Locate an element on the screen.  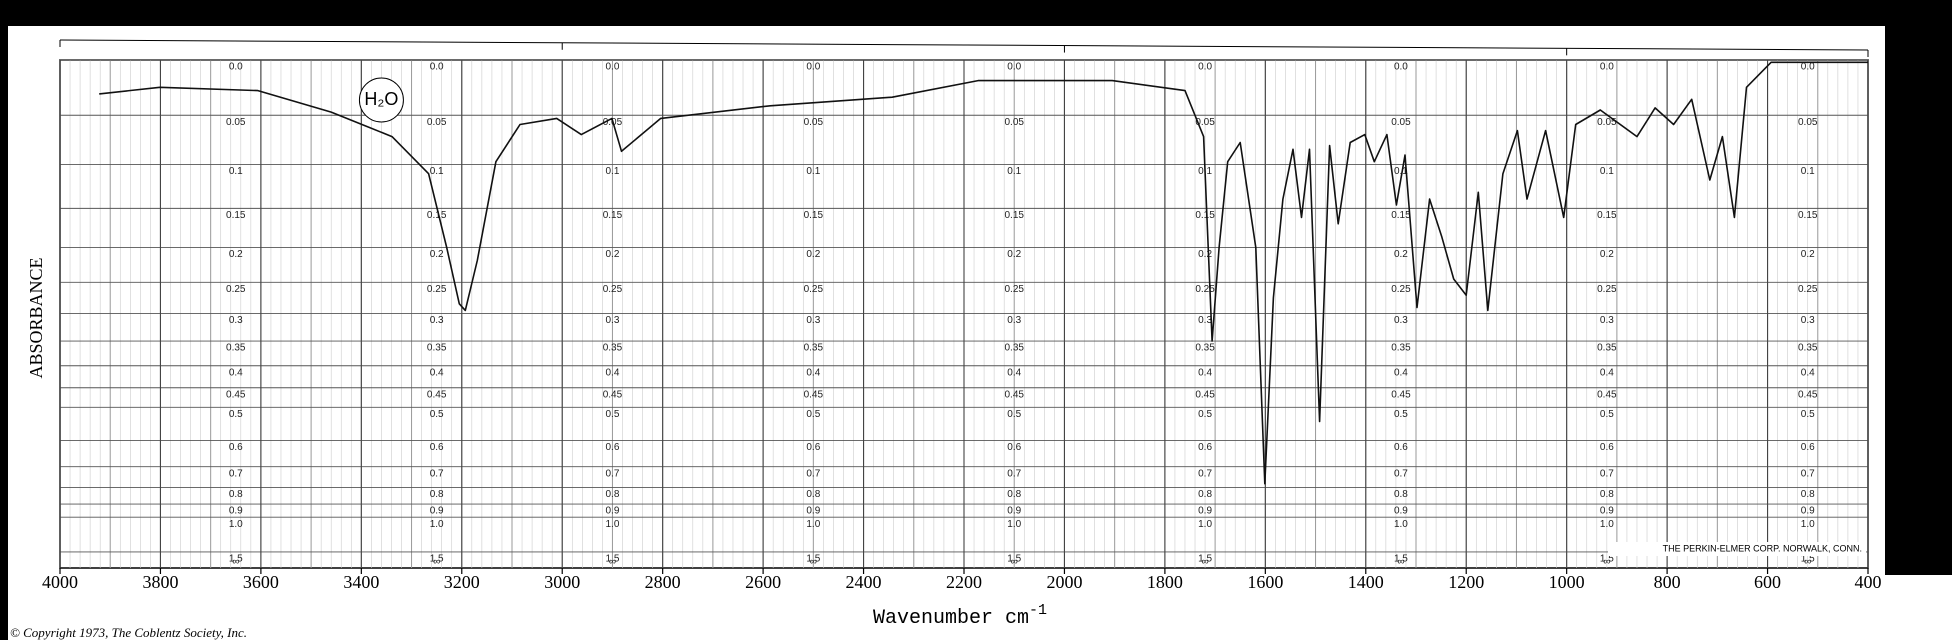
annotation-bubble is located at coordinates (381, 100).